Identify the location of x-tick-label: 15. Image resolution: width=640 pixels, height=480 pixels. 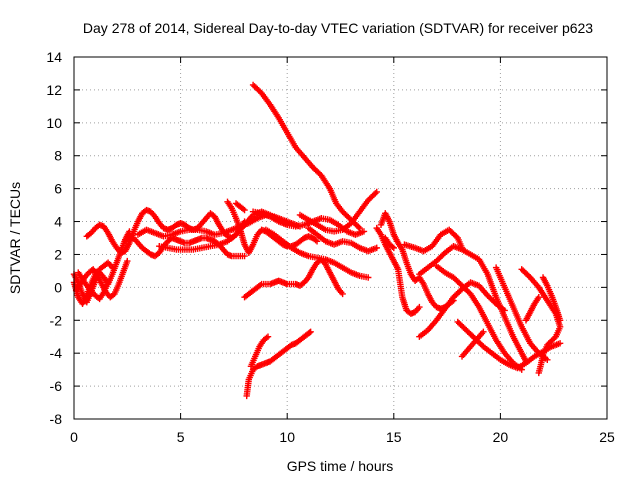
(394, 437).